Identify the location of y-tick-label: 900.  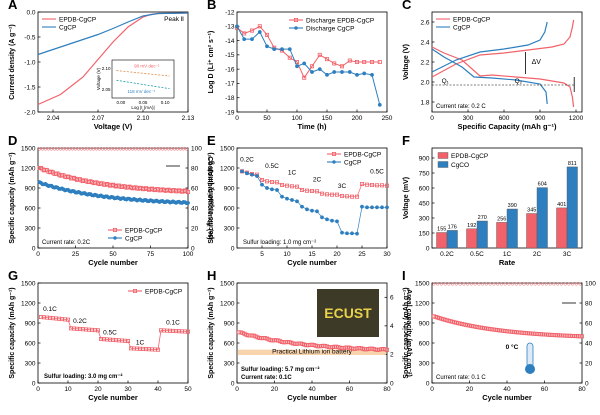
(30, 188).